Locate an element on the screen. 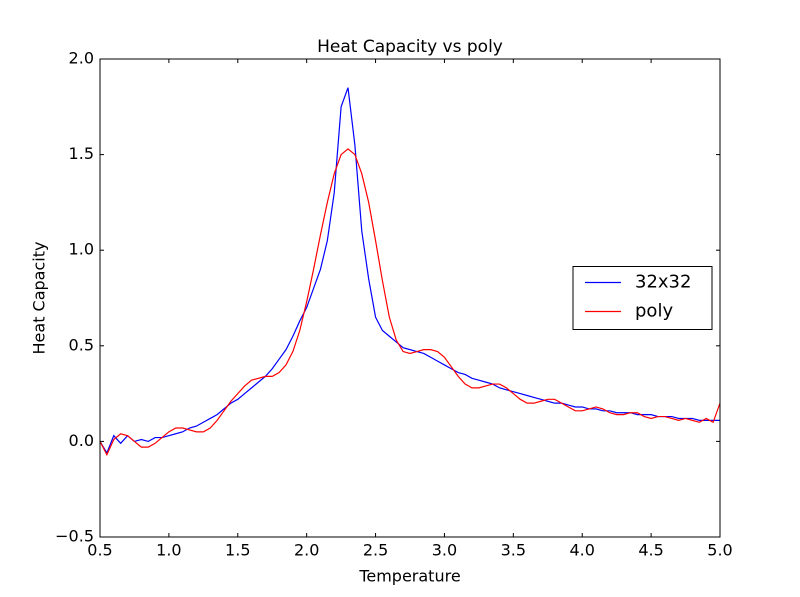 The height and width of the screenshot is (597, 800). legend-label: 32x32 is located at coordinates (663, 282).